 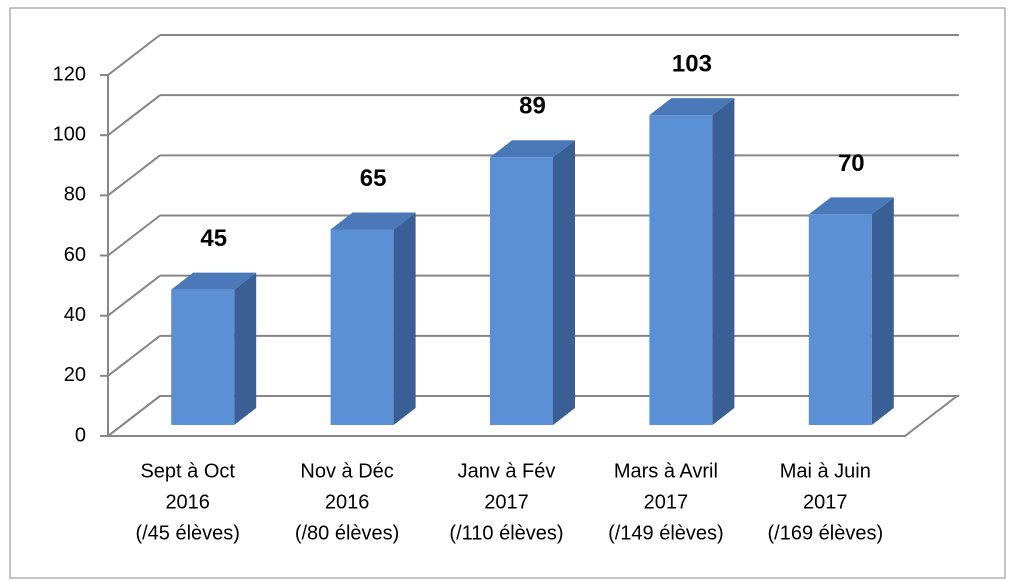 I want to click on x-tick-label: (/45 élèves), so click(x=187, y=533).